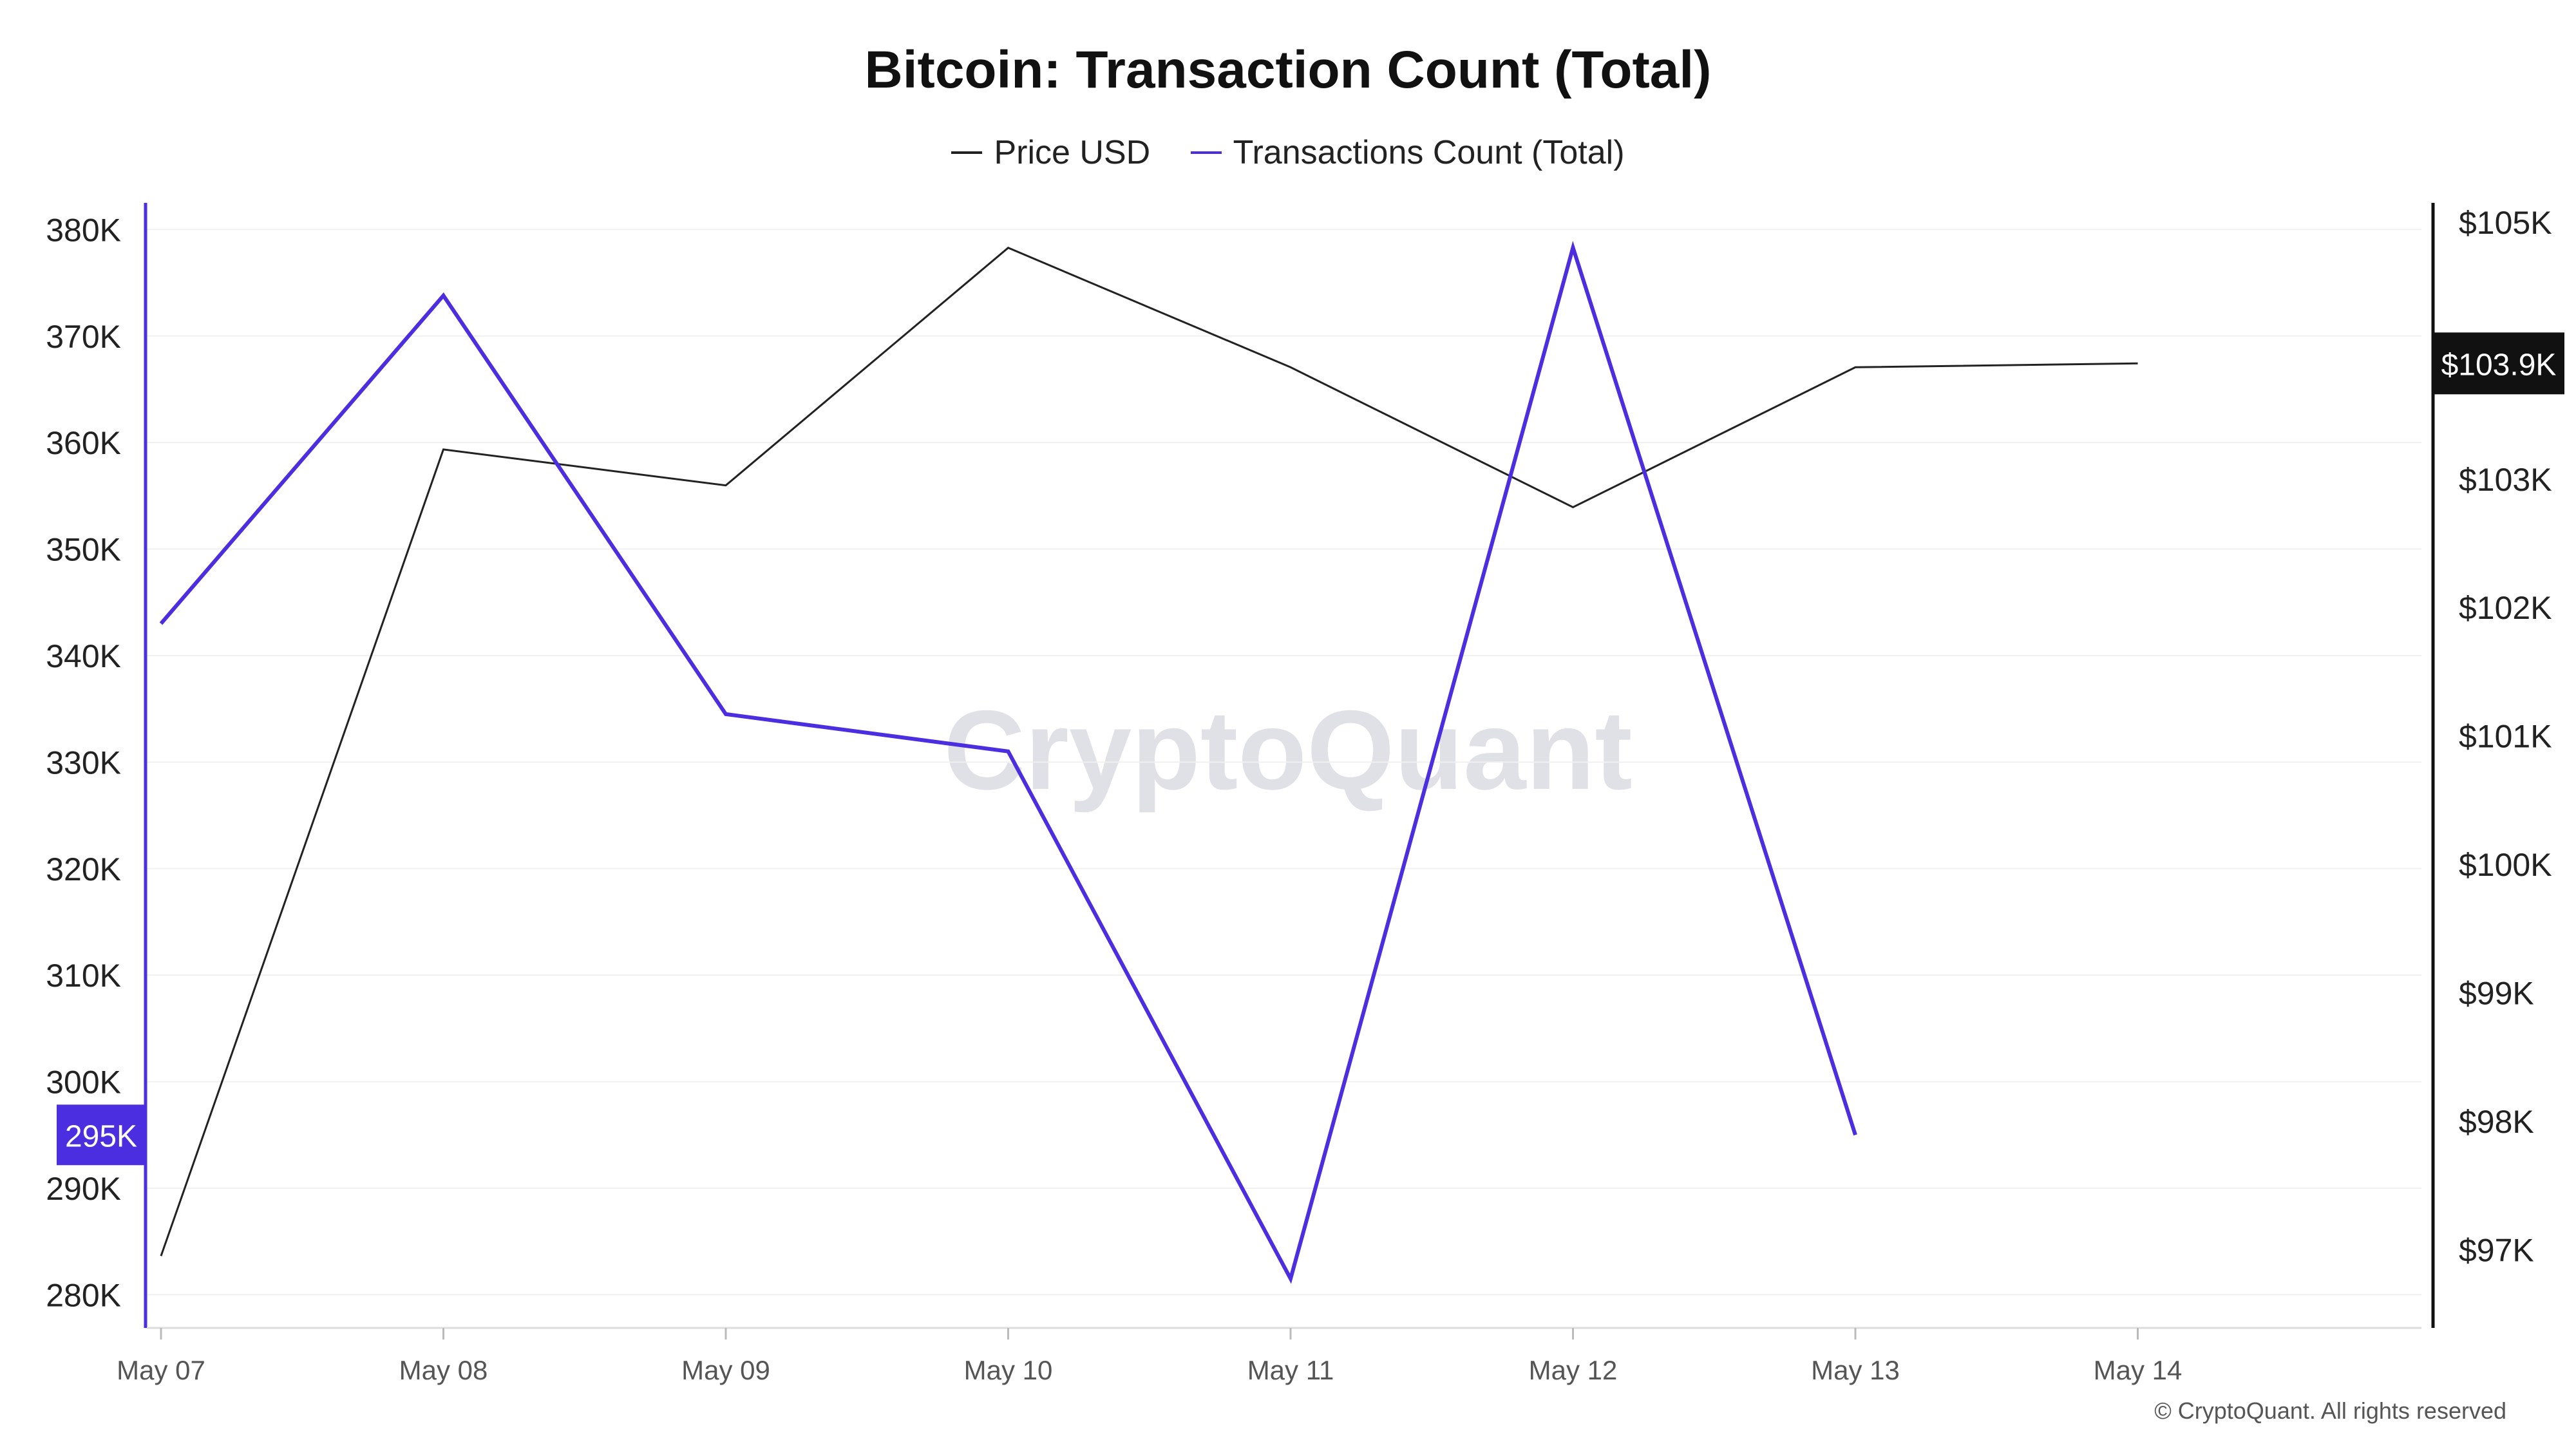  What do you see at coordinates (725, 1370) in the screenshot?
I see `x-axis-tick-label: May 09` at bounding box center [725, 1370].